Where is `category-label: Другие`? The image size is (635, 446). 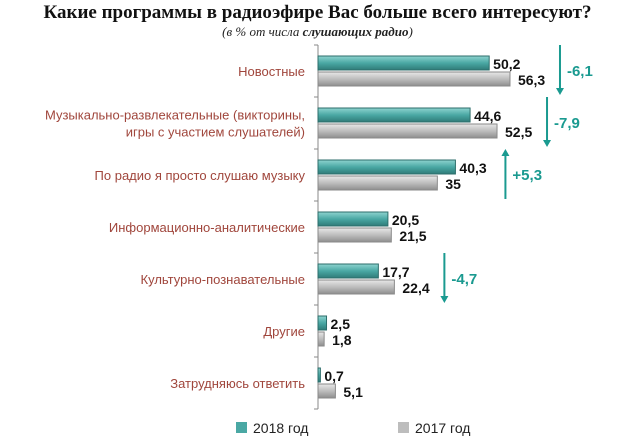 category-label: Другие is located at coordinates (284, 331).